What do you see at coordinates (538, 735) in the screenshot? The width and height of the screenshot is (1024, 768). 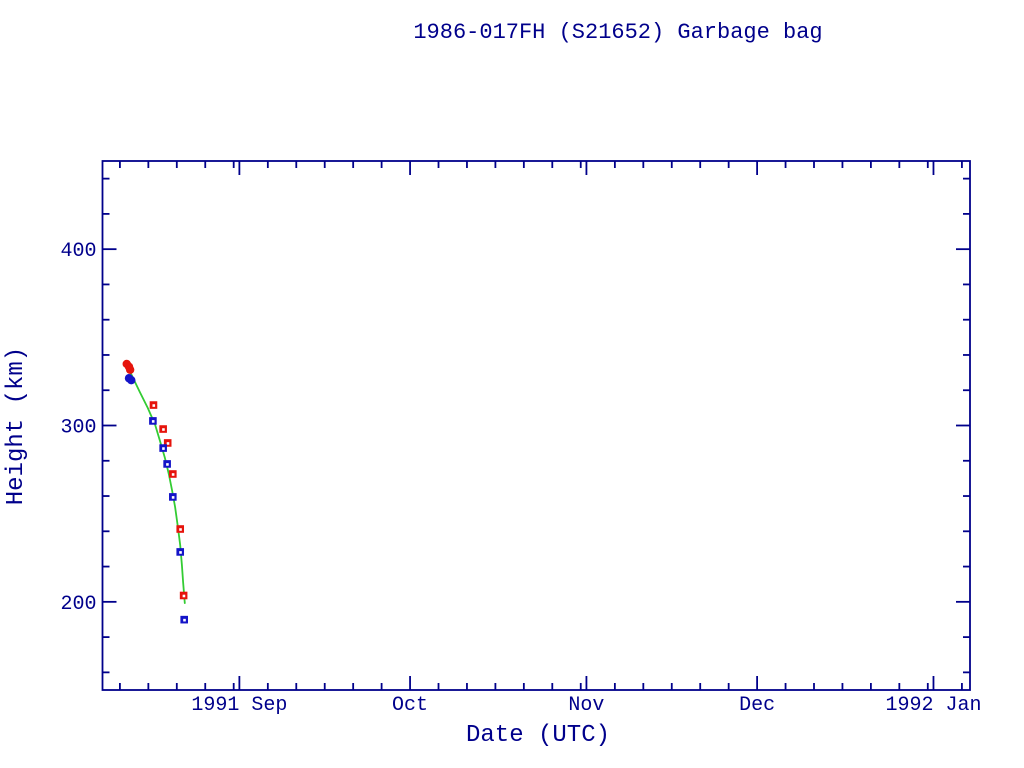 I see `x-axis-title: Date (UTC)` at bounding box center [538, 735].